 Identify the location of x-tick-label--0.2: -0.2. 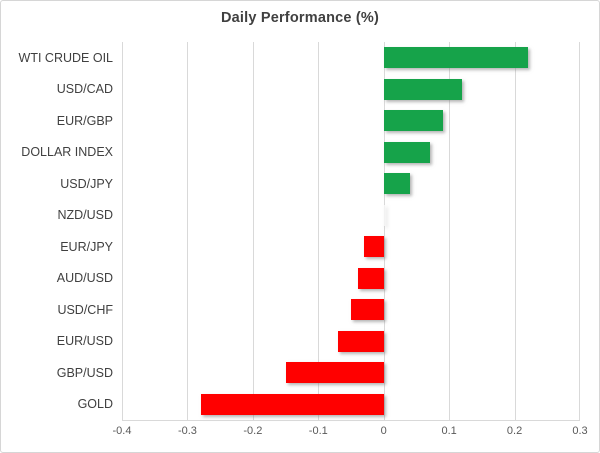
(253, 431).